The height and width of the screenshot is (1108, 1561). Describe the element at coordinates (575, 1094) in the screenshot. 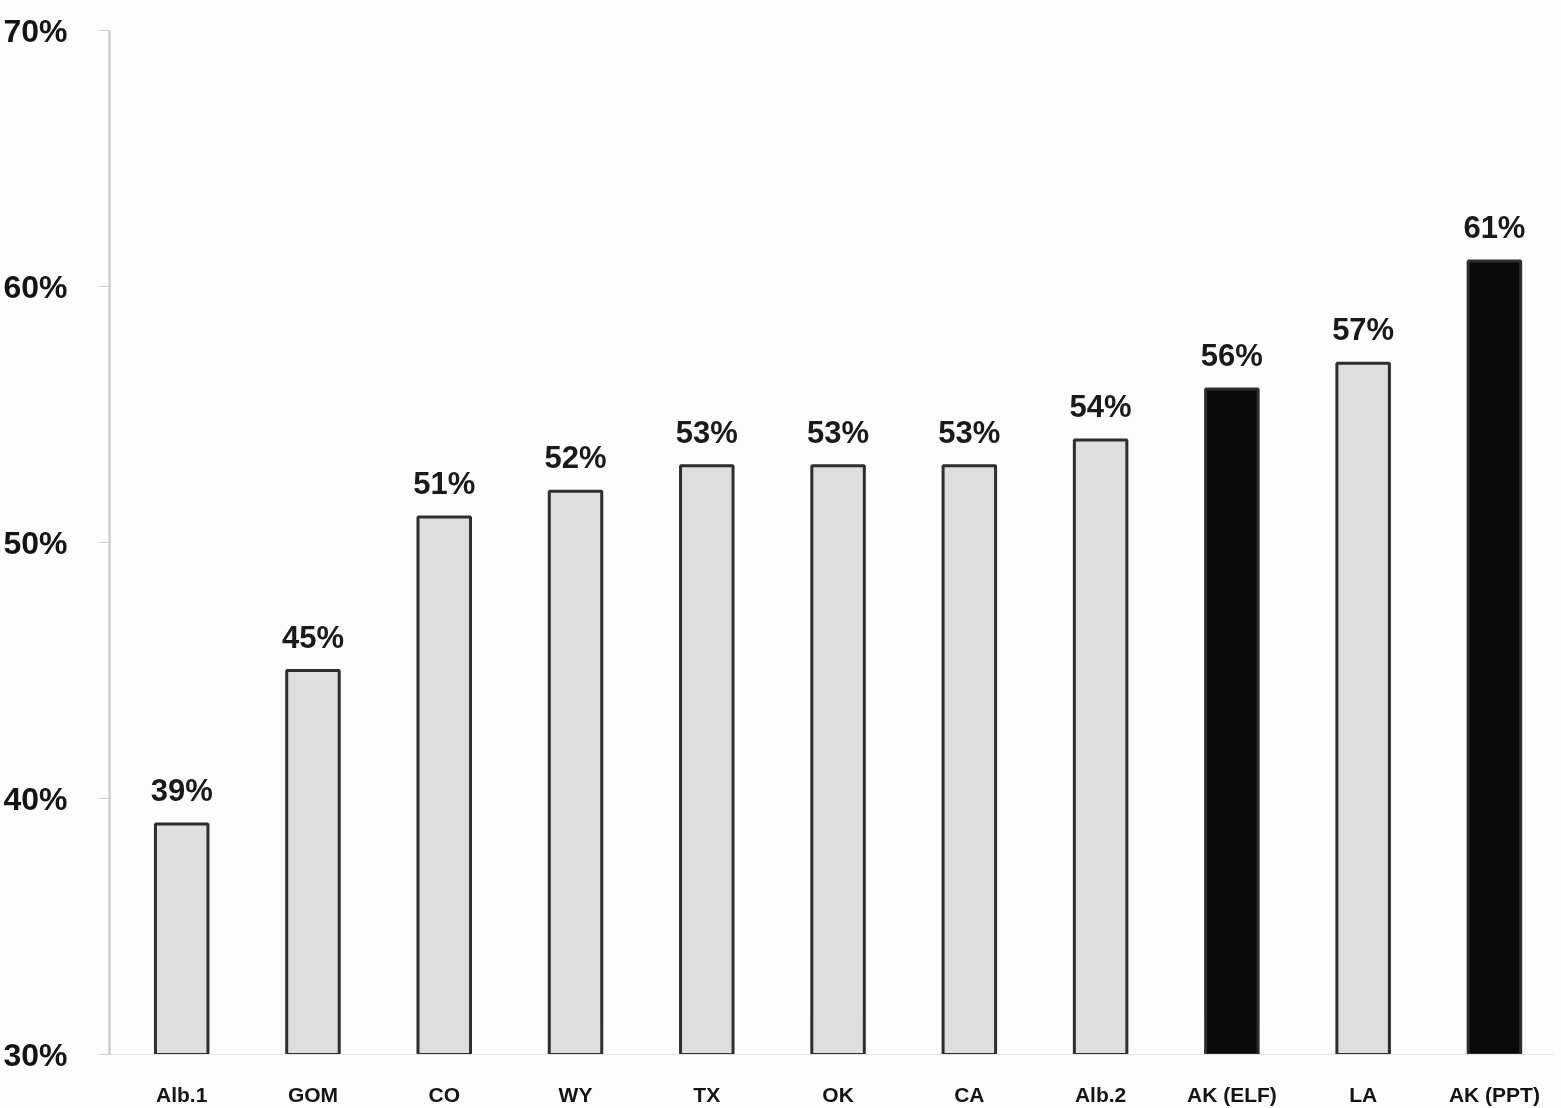

I see `x-tick-label: WY` at that location.